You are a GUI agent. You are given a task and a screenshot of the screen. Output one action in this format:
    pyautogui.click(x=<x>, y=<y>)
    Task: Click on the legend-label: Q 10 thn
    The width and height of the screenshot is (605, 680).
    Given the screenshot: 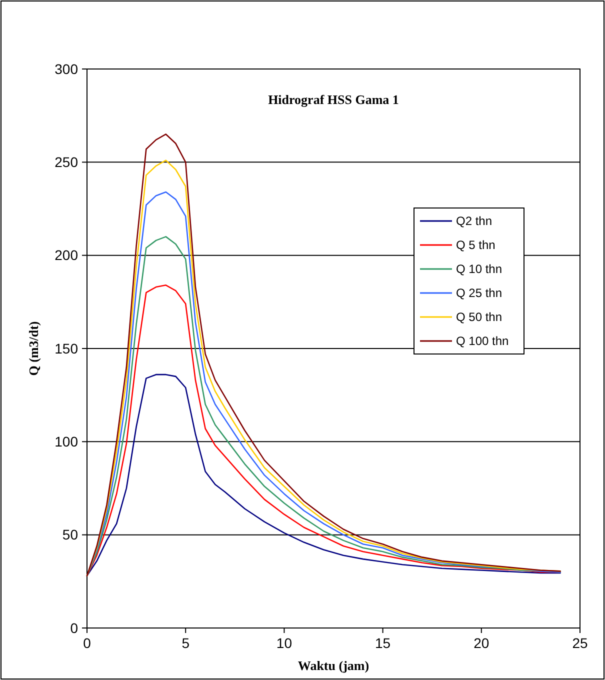 What is the action you would take?
    pyautogui.click(x=479, y=269)
    